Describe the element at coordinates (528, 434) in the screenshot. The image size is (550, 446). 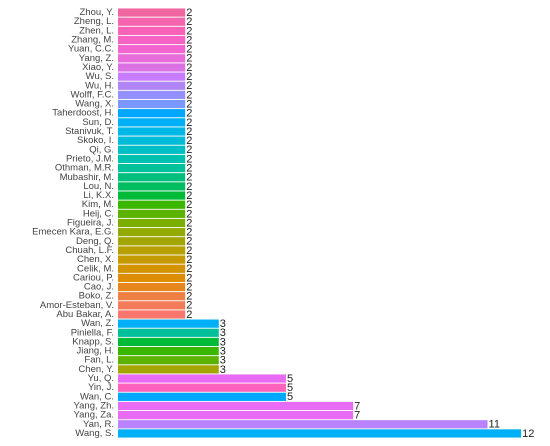
I see `data-label: 12` at that location.